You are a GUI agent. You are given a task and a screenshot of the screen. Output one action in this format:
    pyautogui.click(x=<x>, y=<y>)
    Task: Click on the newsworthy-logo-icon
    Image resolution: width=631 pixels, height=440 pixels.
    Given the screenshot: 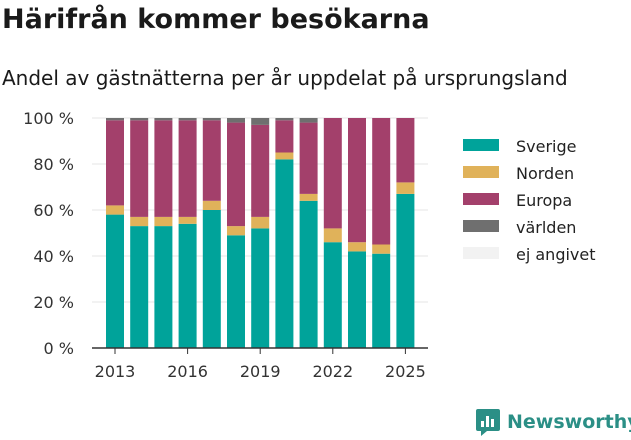 What is the action you would take?
    pyautogui.click(x=488, y=422)
    